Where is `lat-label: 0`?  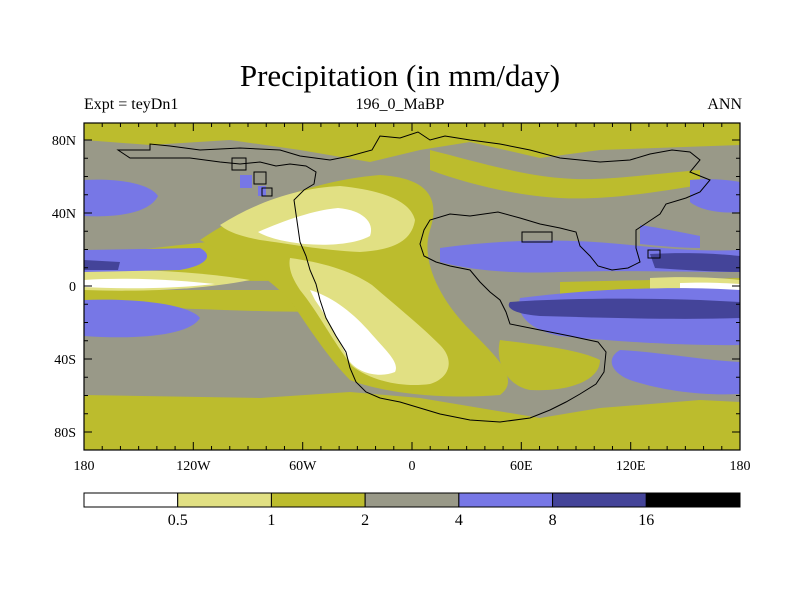 lat-label: 0 is located at coordinates (72, 287).